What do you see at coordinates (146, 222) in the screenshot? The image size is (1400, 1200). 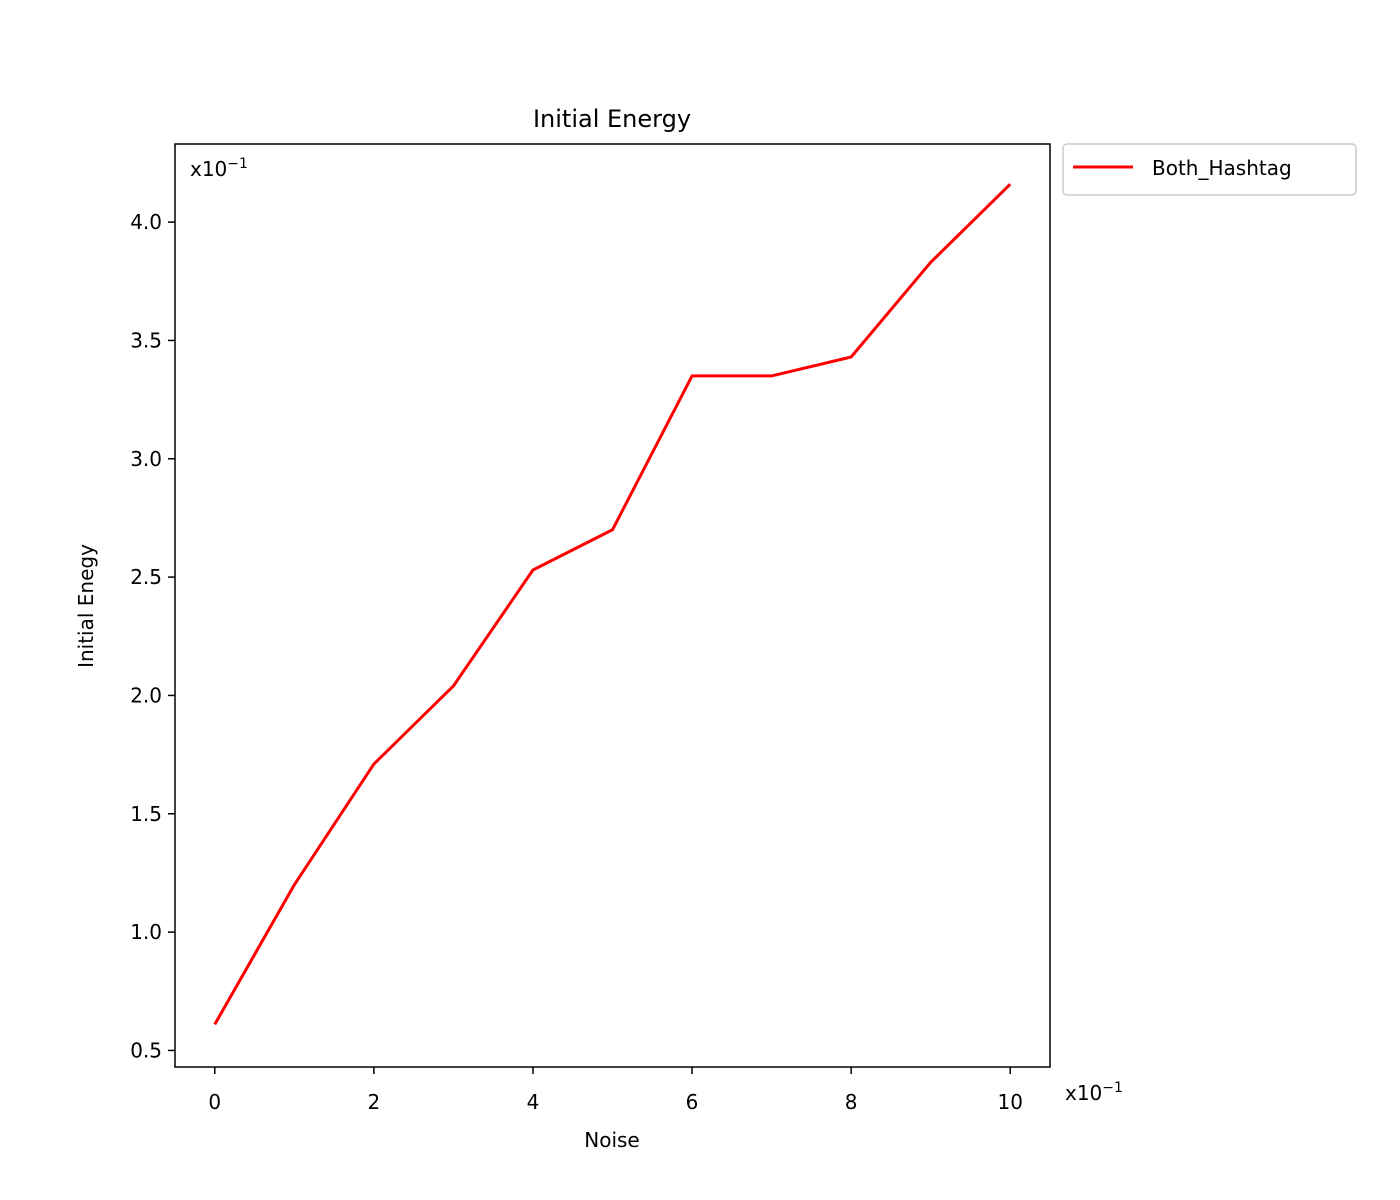 I see `y-tick-label: 4.0` at bounding box center [146, 222].